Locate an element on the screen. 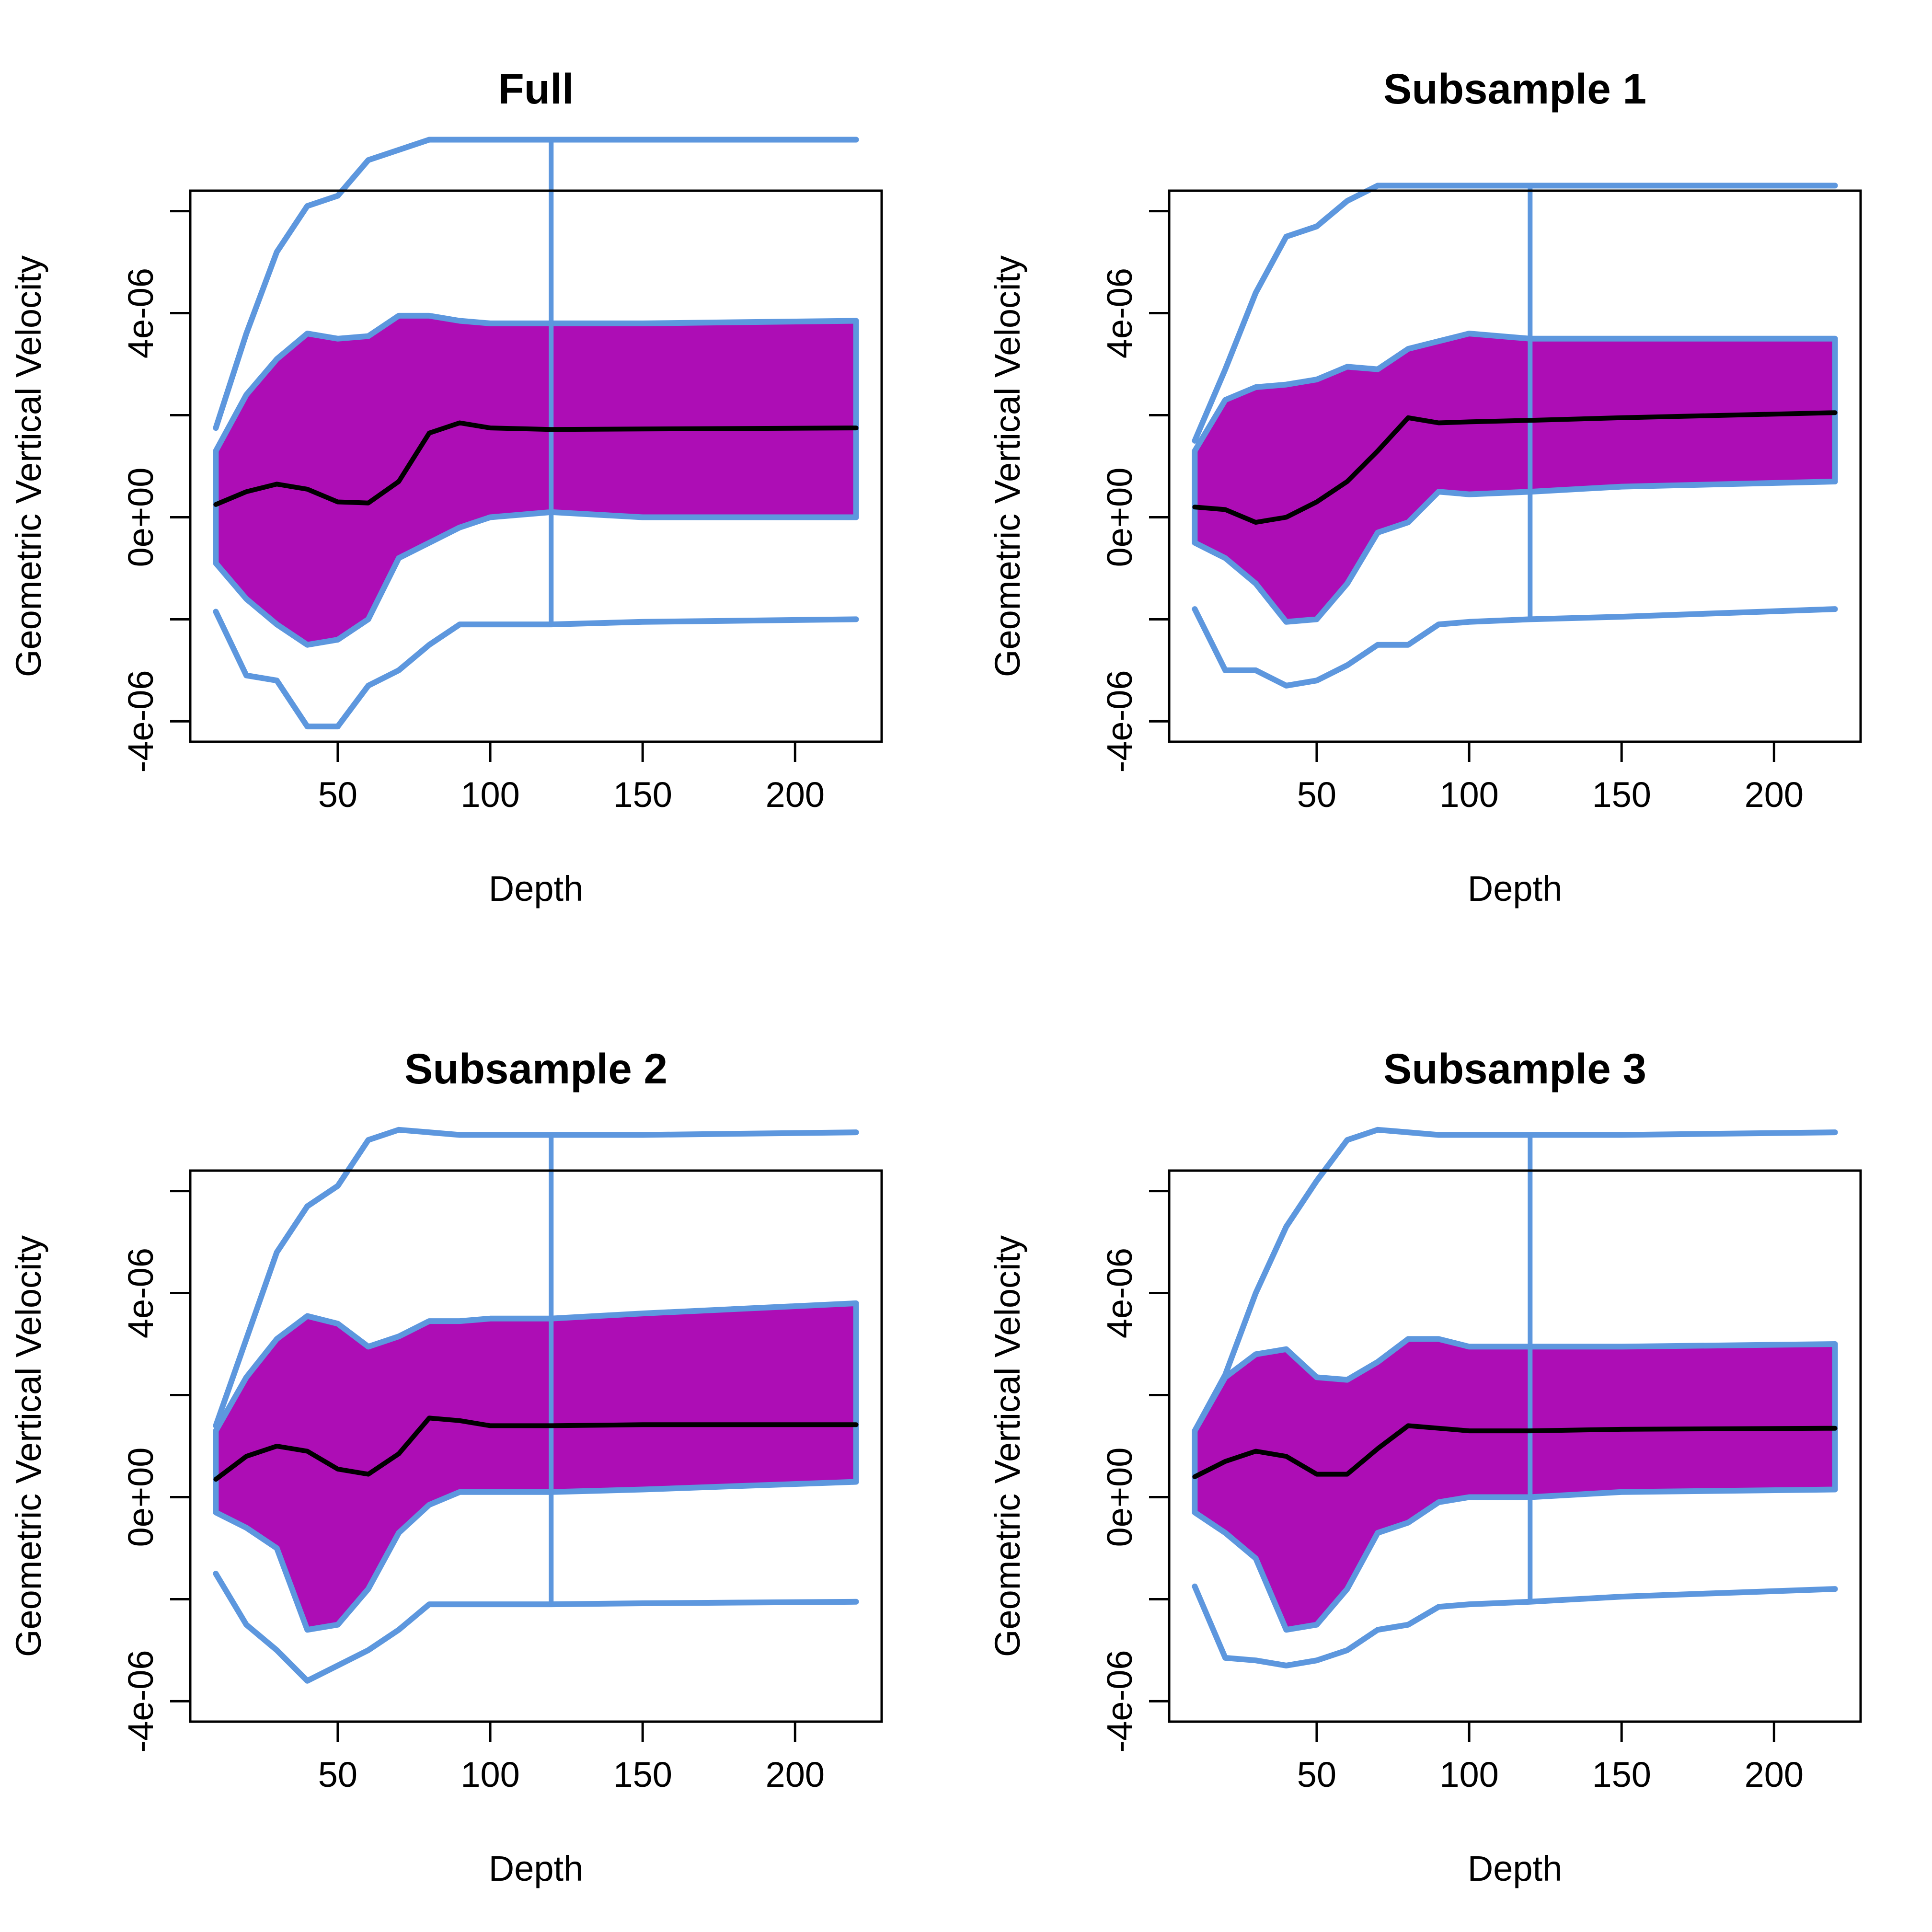 This screenshot has height=1932, width=1932. panel-title: Subsample 3 is located at coordinates (1514, 1068).